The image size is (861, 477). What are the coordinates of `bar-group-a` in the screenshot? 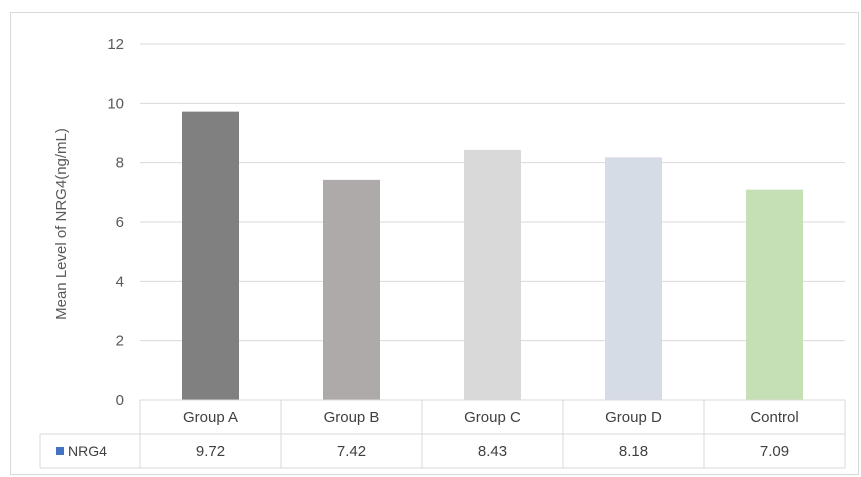 It's located at (210, 255).